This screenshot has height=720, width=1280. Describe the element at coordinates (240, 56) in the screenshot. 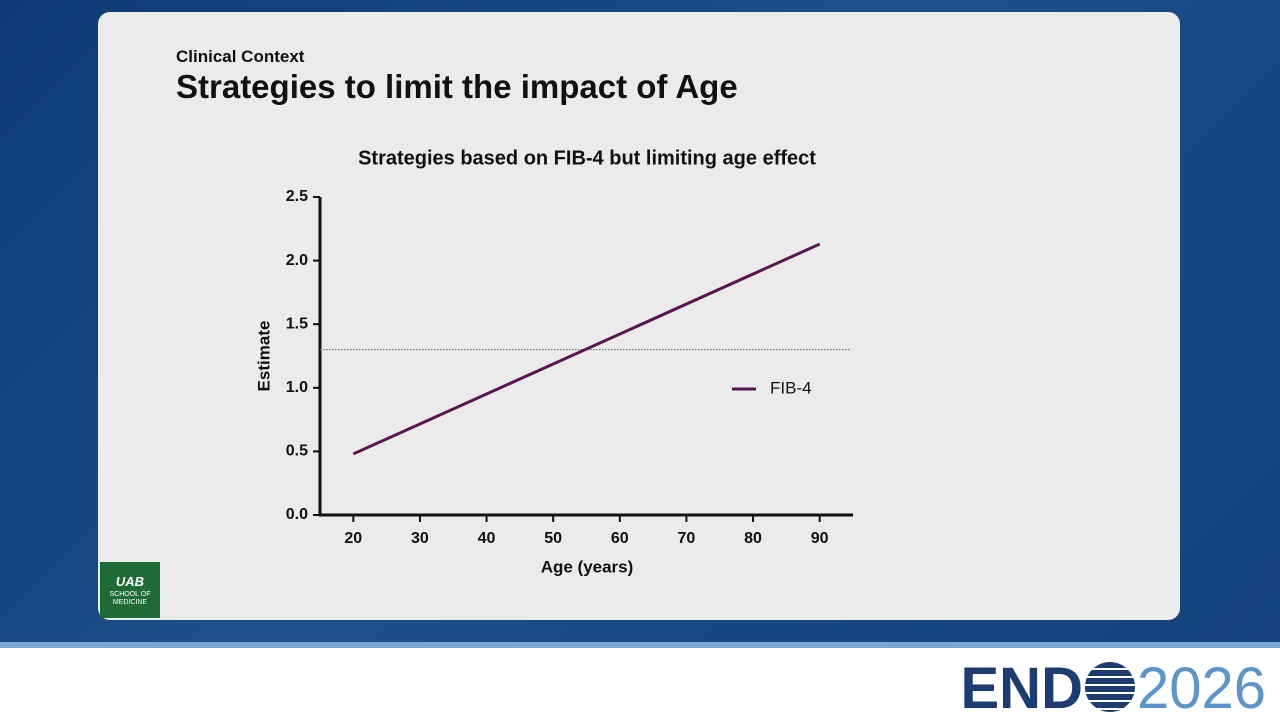

I see `kicker: Clinical Context` at that location.